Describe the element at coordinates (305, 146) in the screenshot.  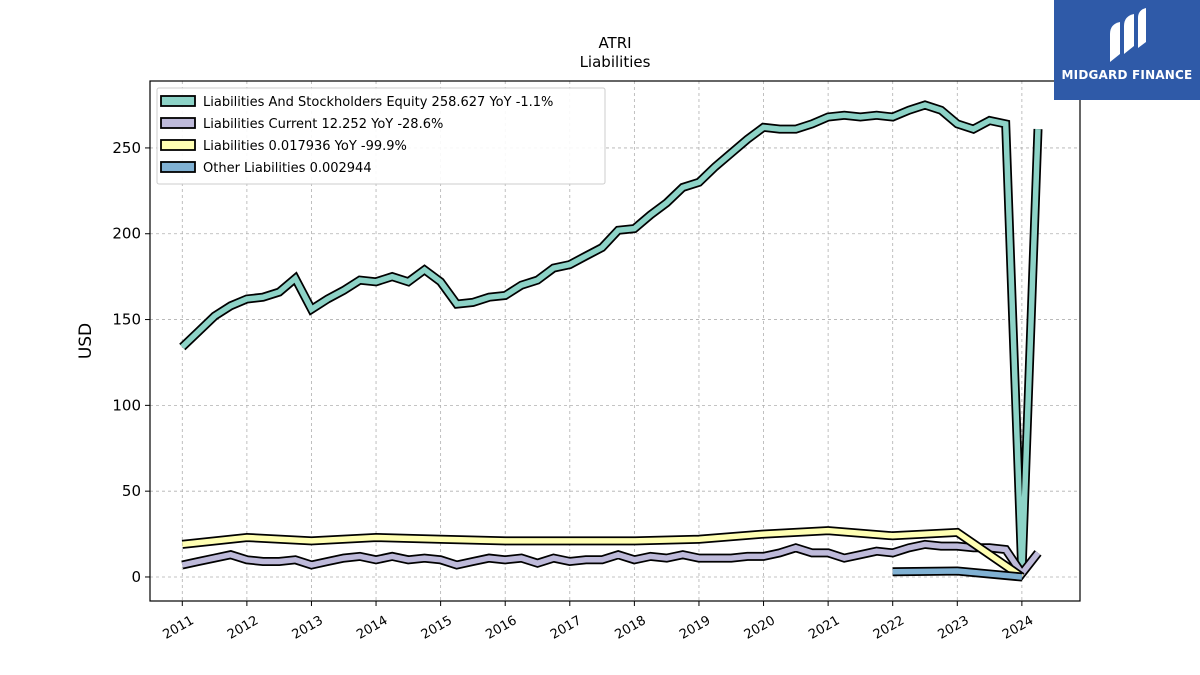
I see `legend-entry: Liabilities 0.017936 YoY -99.9%` at that location.